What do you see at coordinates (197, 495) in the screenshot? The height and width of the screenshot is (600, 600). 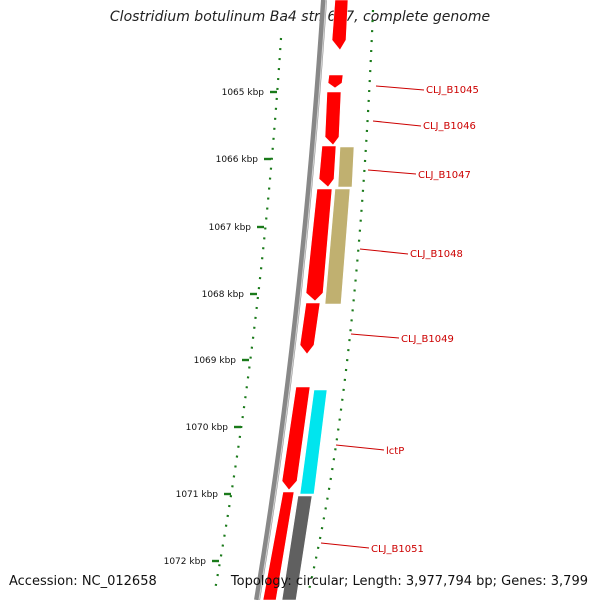 I see `scale-tick-label: 1071 kbp` at bounding box center [197, 495].